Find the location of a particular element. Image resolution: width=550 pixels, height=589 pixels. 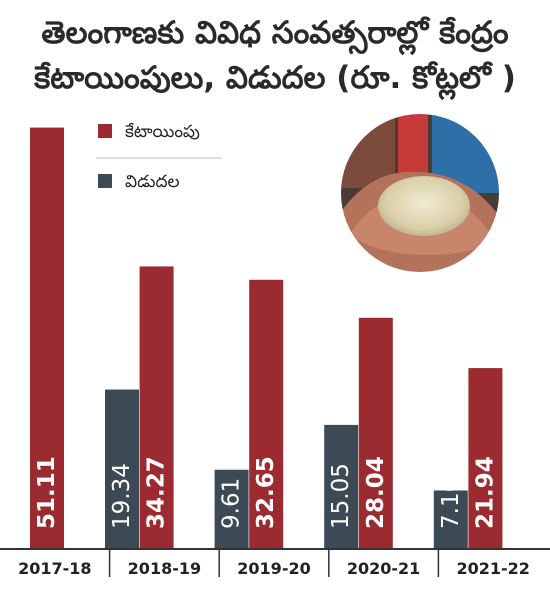

value-label-allocation-2018-19: 34.27 is located at coordinates (157, 492).